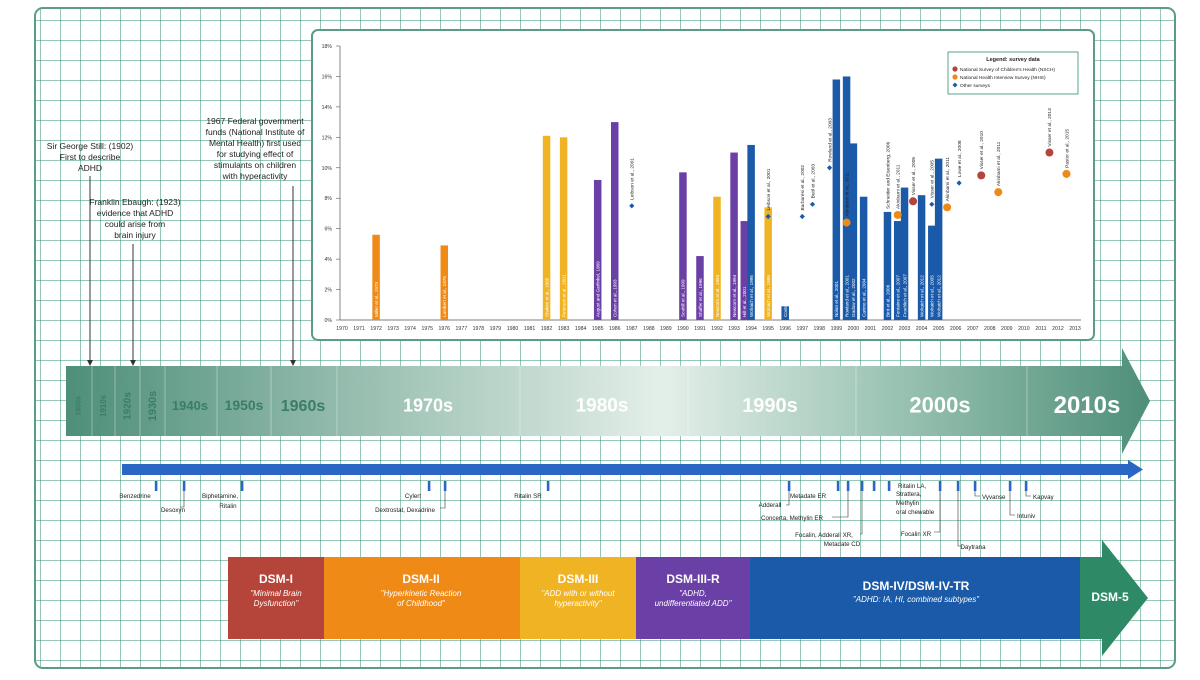  Describe the element at coordinates (982, 150) in the screenshot. I see `point-label: Visser et al., 2010` at that location.